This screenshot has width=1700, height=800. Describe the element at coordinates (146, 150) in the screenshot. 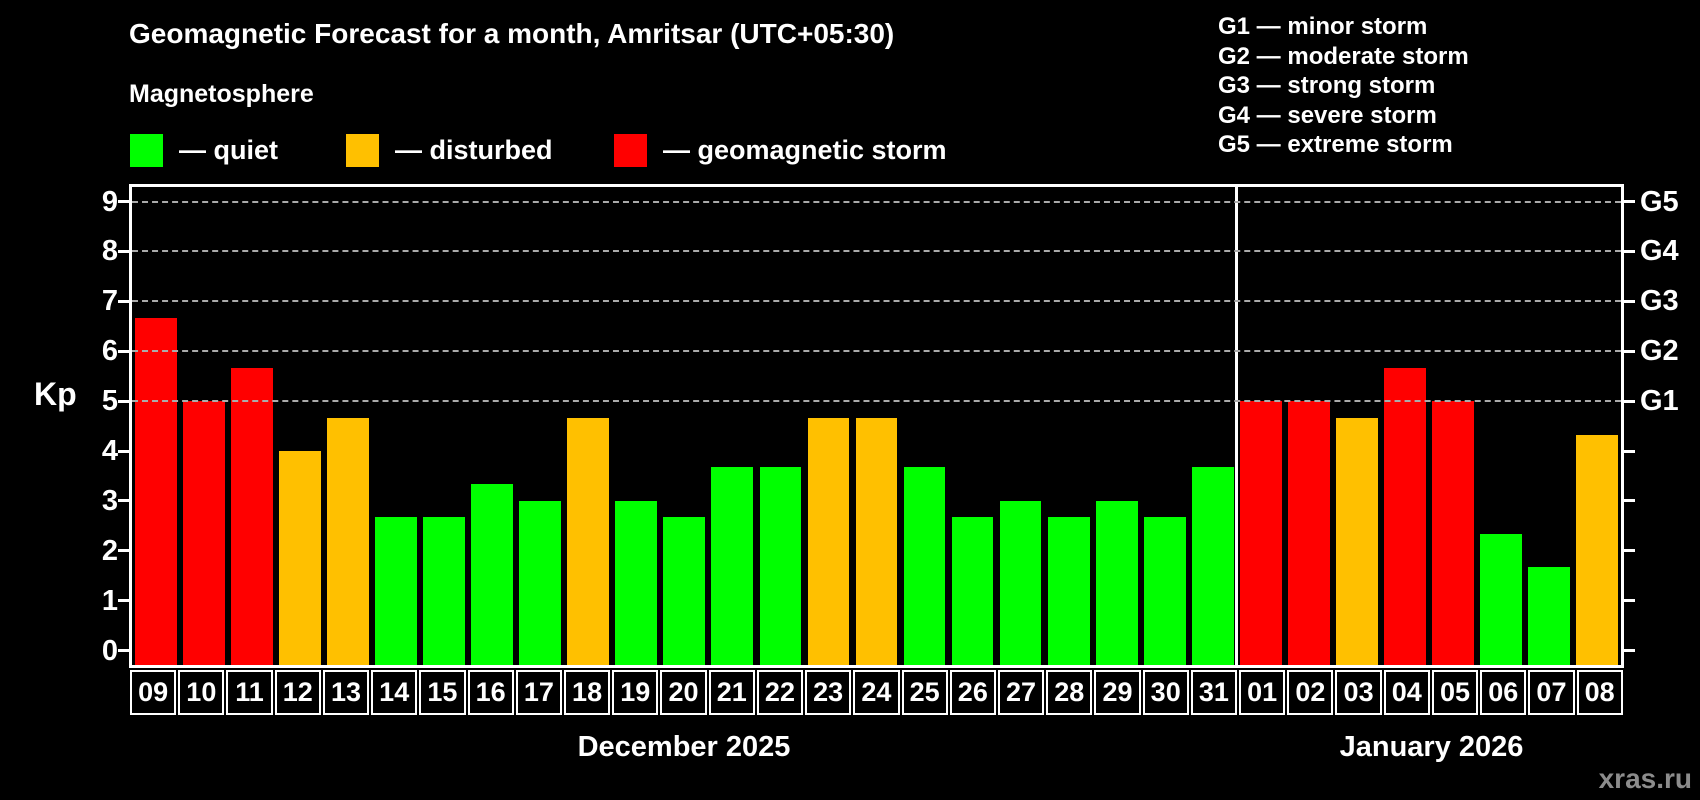

I see `quiet-color-swatch` at that location.